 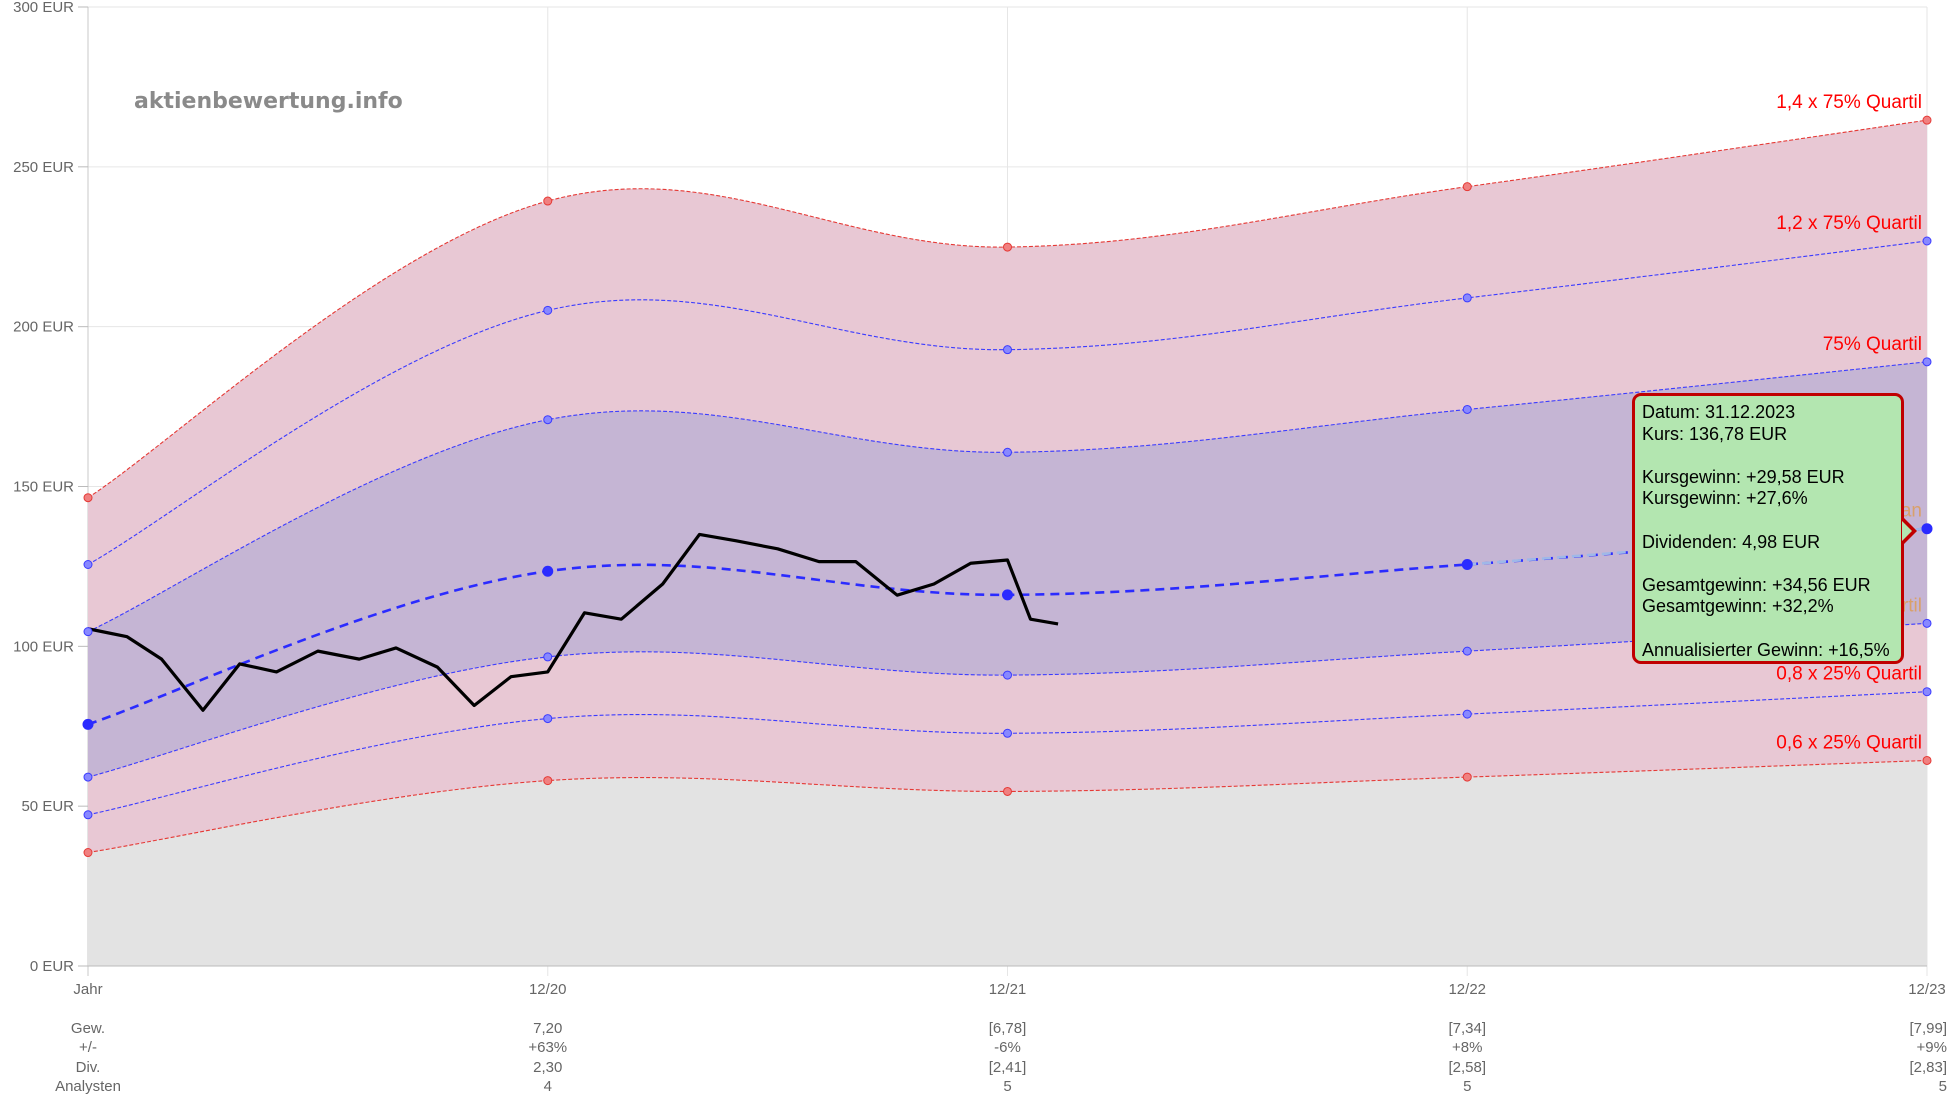 What do you see at coordinates (1008, 1067) in the screenshot?
I see `footer-cell: [2,41]` at bounding box center [1008, 1067].